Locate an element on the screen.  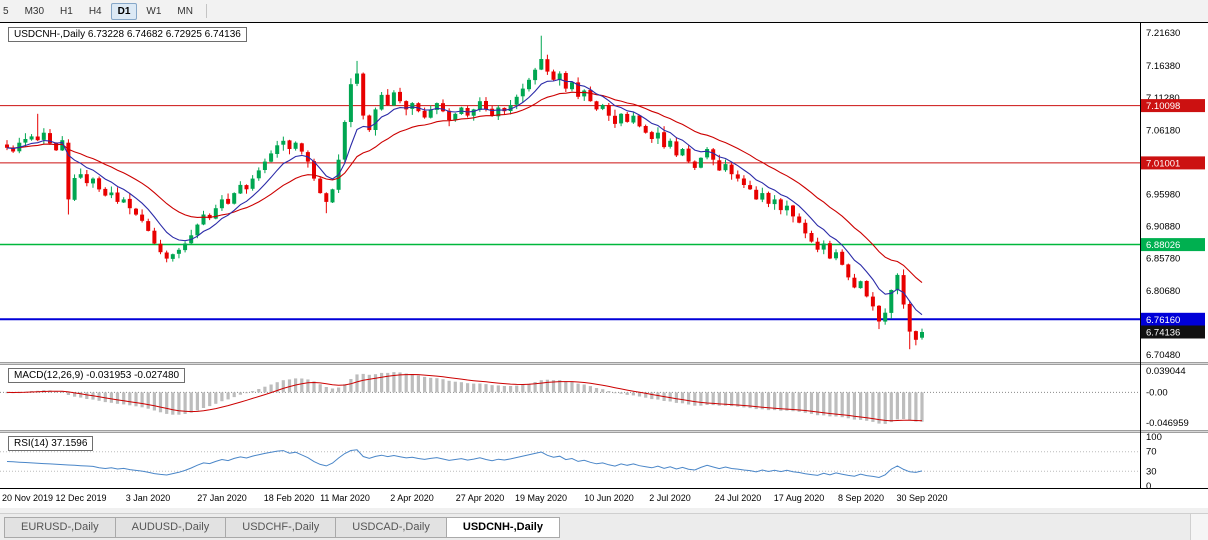
date-label: 19 May 2020 is located at coordinates (541, 498).